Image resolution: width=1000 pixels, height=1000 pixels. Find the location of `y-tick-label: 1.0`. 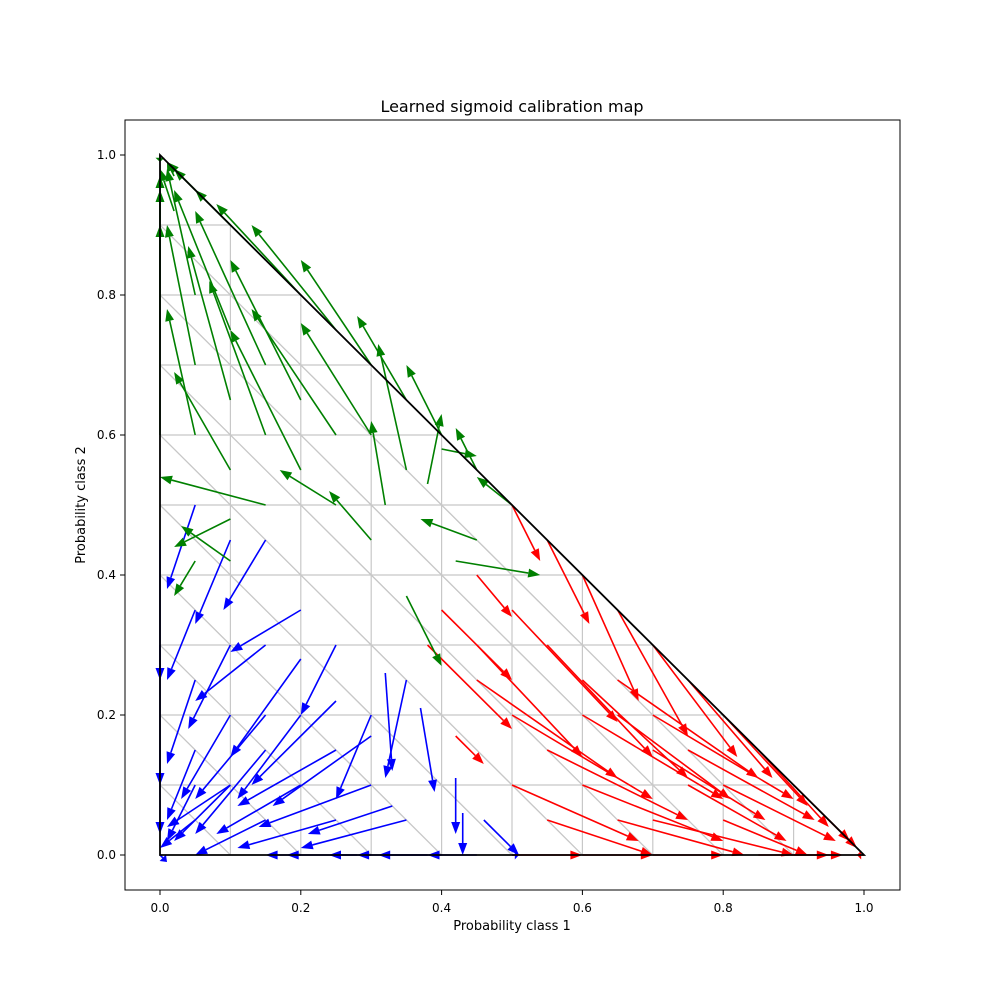

y-tick-label: 1.0 is located at coordinates (106, 155).